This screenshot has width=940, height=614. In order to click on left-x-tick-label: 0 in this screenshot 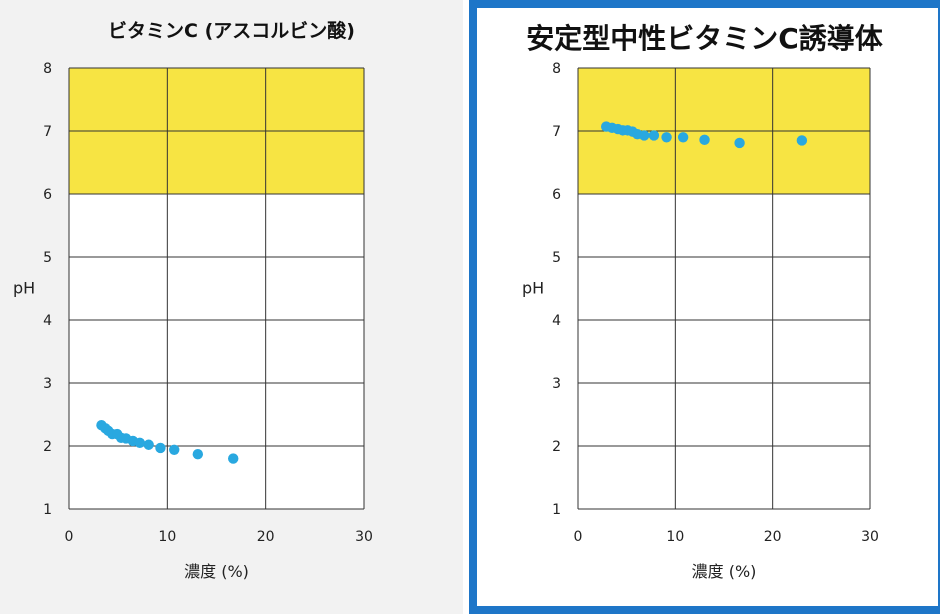, I will do `click(69, 537)`.